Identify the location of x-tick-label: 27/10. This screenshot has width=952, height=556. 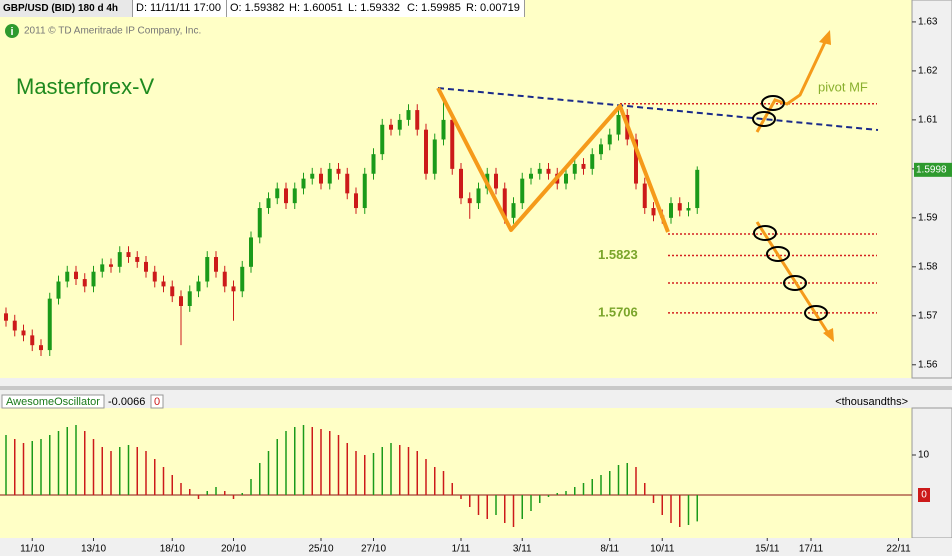
(373, 549).